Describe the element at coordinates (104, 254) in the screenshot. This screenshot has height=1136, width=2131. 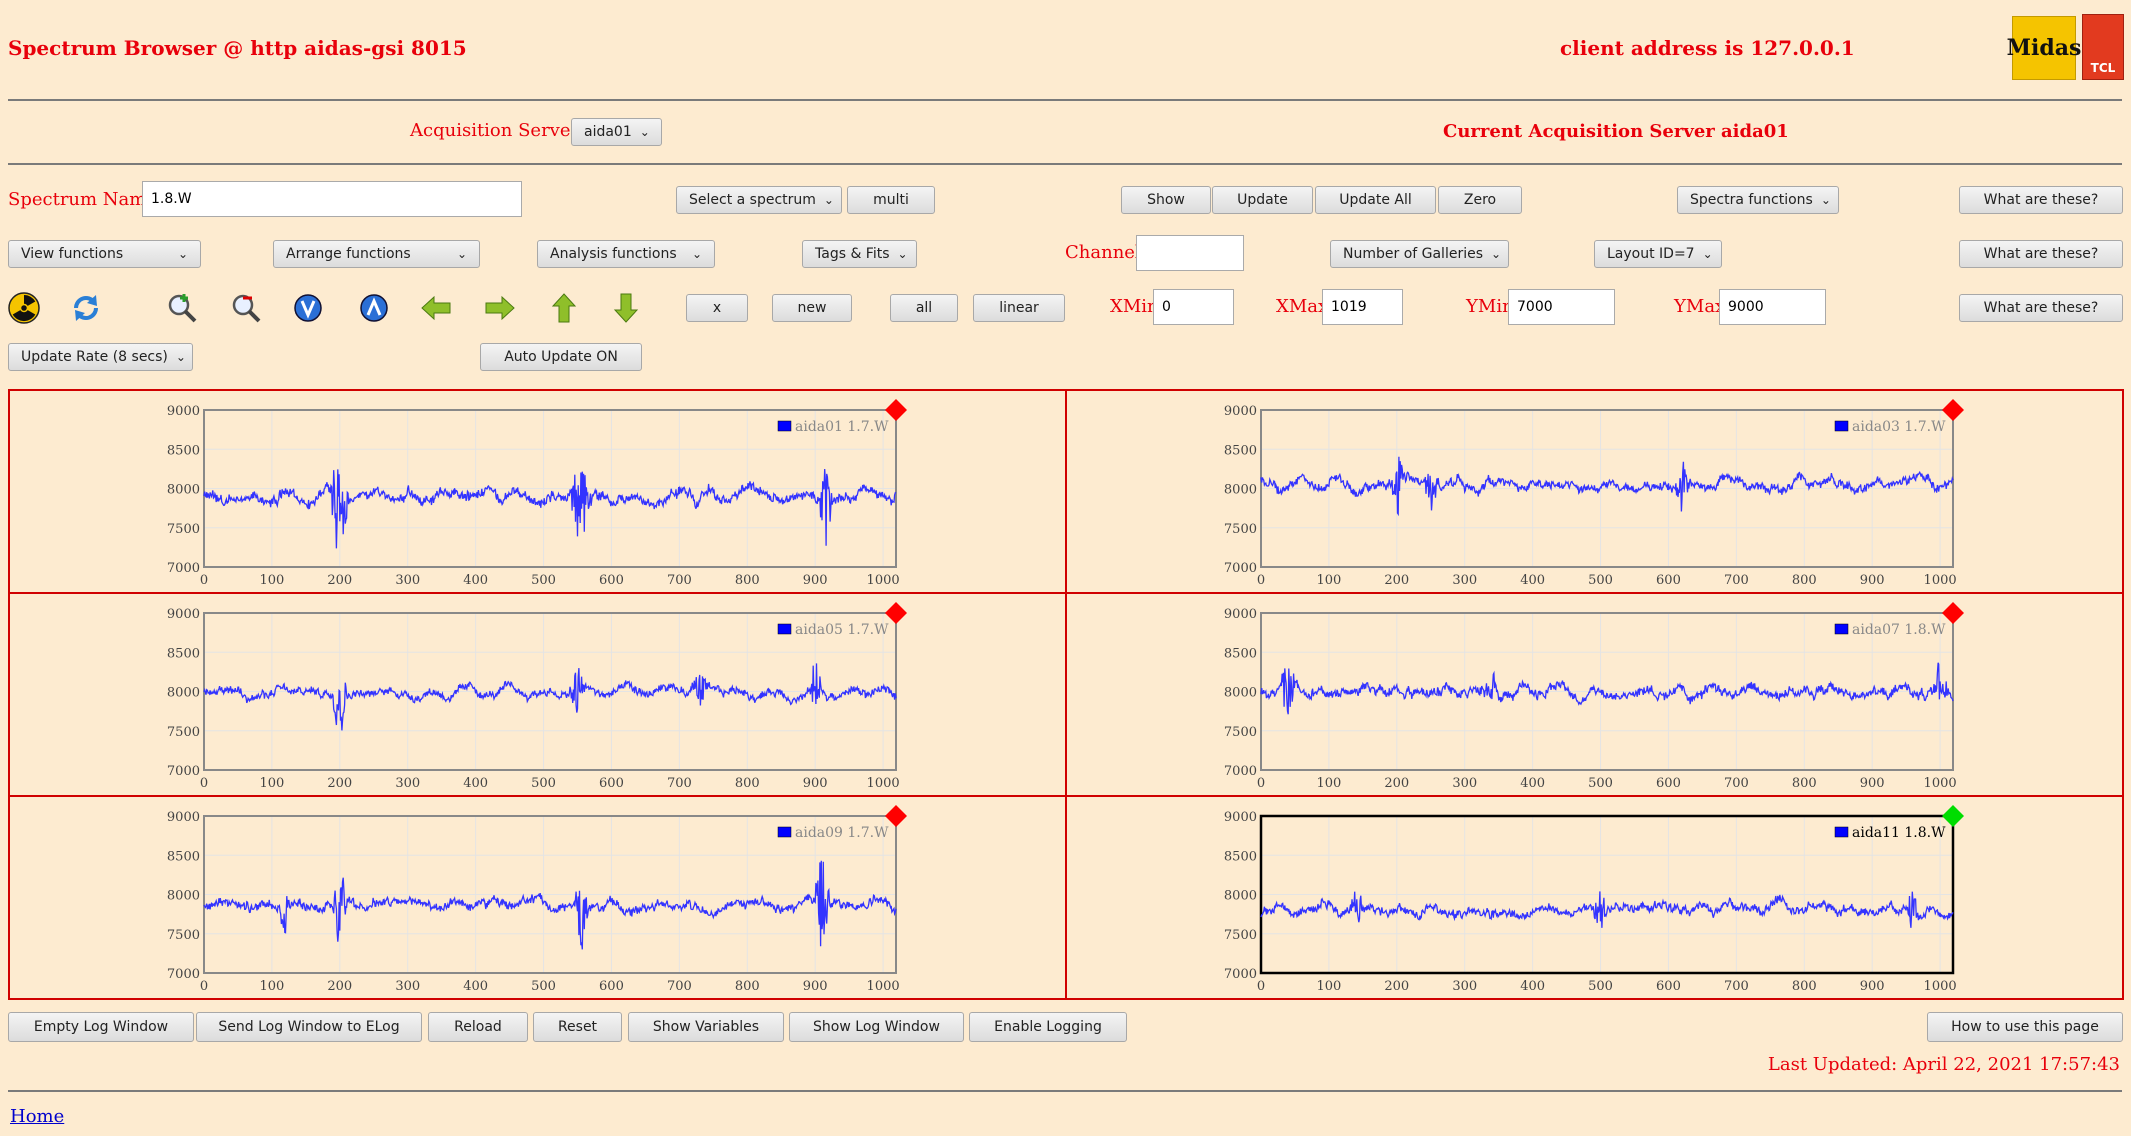
I see `view-functions-dropdown: View functions ⌄` at that location.